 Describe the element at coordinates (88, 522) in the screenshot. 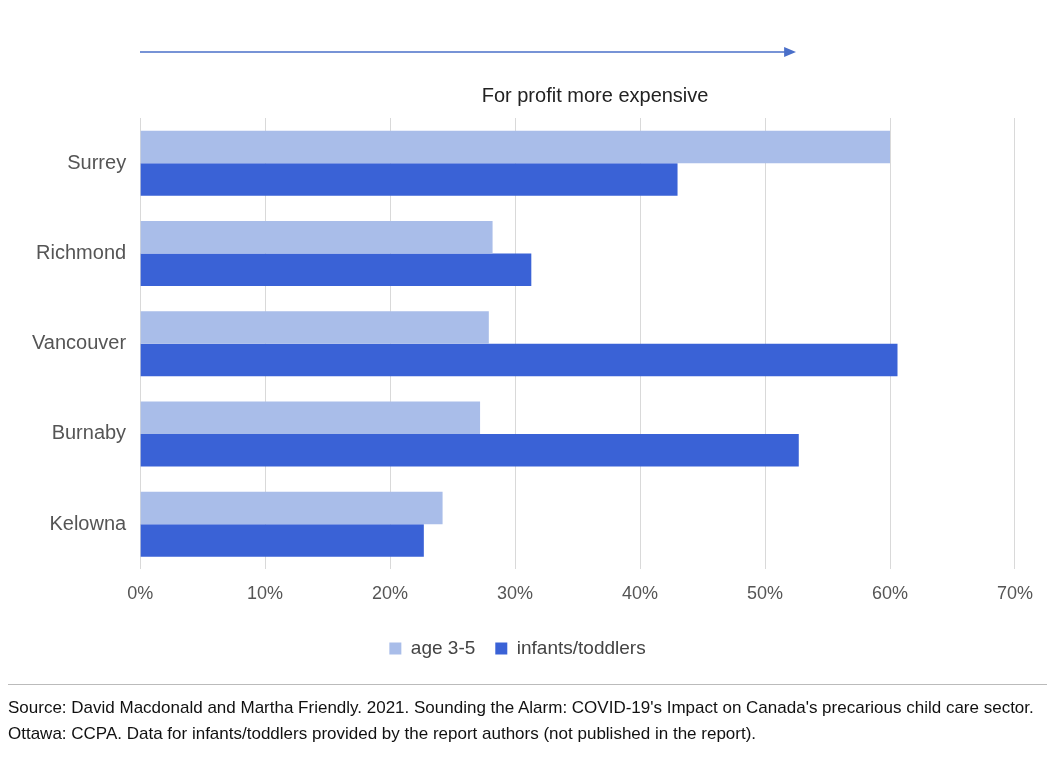

I see `y-tick-label: Kelowna` at that location.